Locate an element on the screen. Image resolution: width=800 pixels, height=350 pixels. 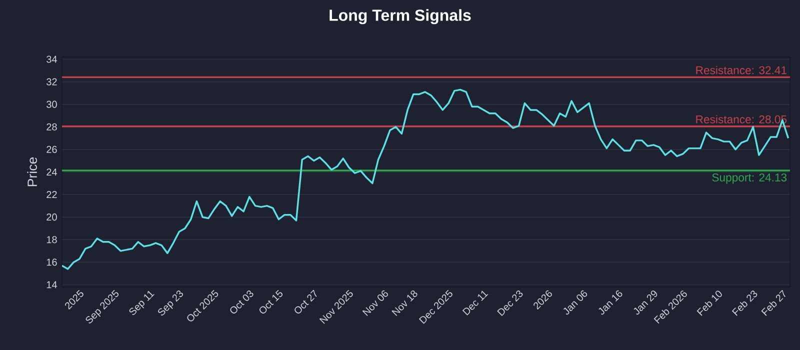
y-tick-label: 18 is located at coordinates (51, 240).